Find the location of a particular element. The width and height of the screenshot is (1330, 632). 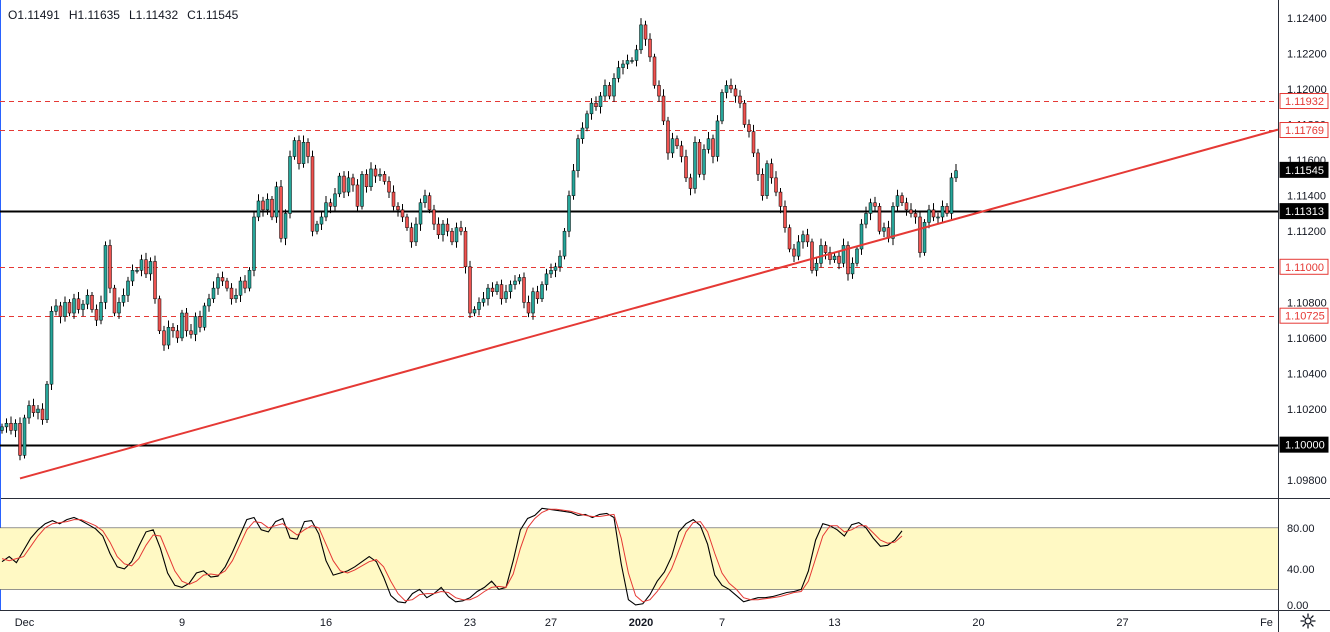

price-tick-label: 1.12200 is located at coordinates (1307, 54).